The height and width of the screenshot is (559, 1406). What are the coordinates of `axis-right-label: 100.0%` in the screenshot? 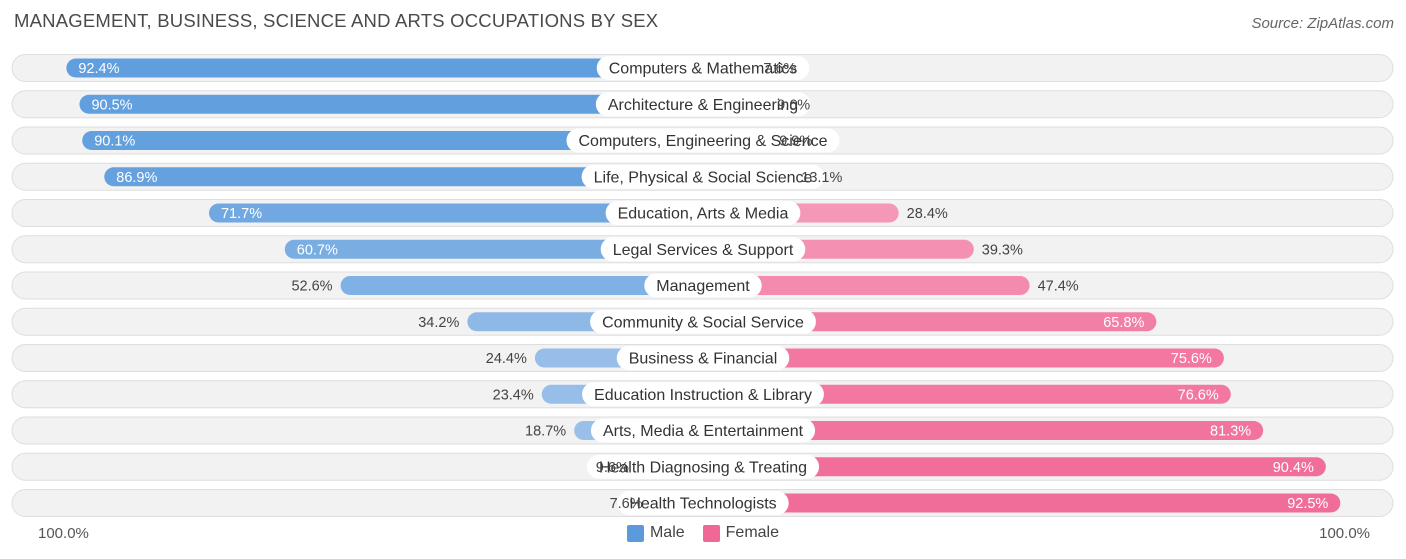 It's located at (1344, 533).